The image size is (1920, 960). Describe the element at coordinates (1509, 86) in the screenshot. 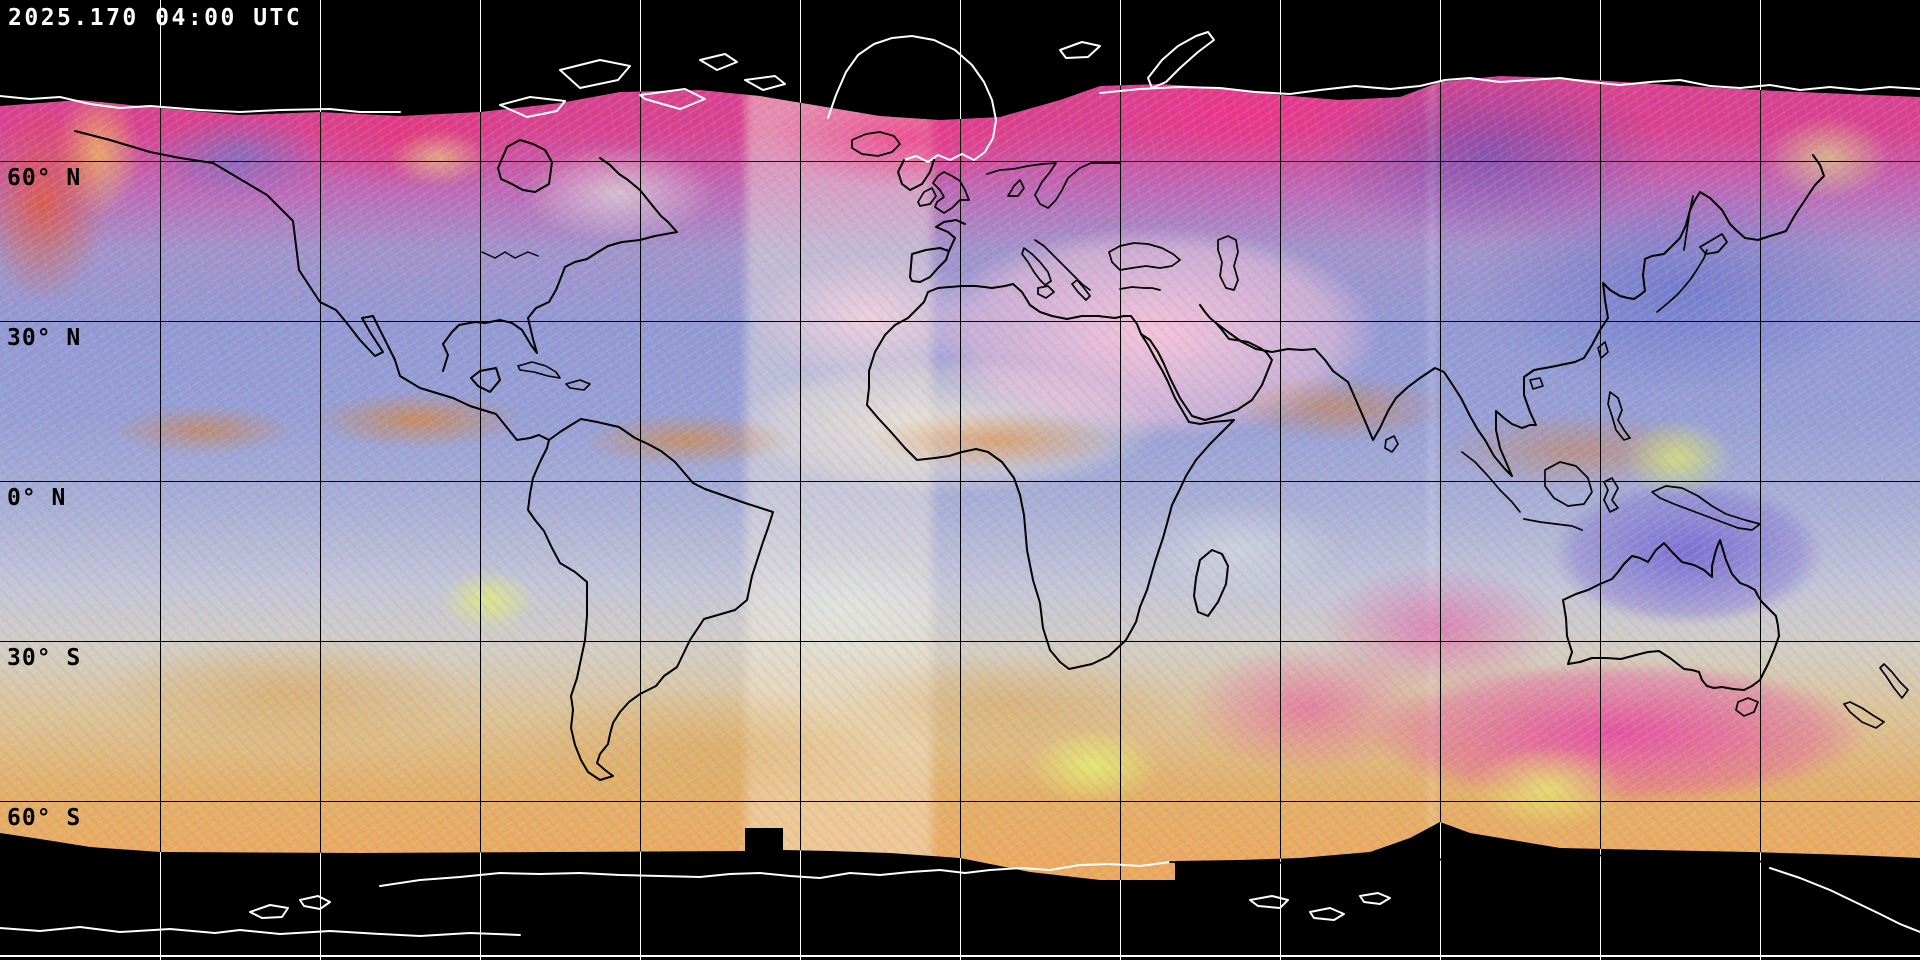

I see `coastline-arctic-siberia` at that location.